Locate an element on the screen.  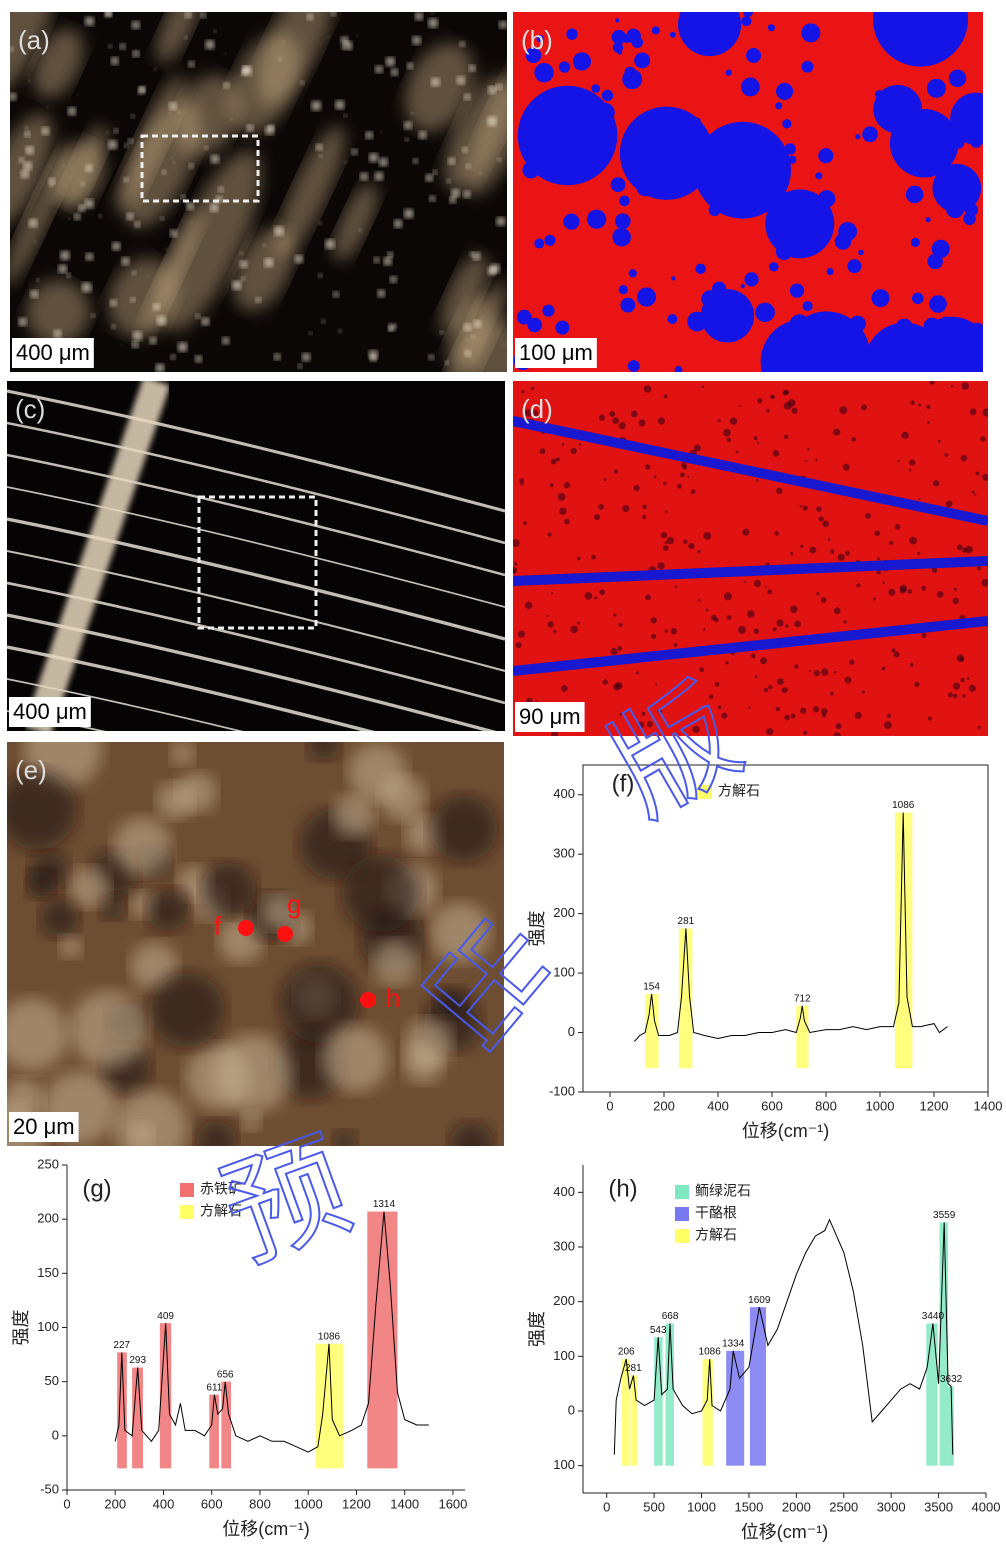
y-tick-label: 200 is located at coordinates (48, 1218).